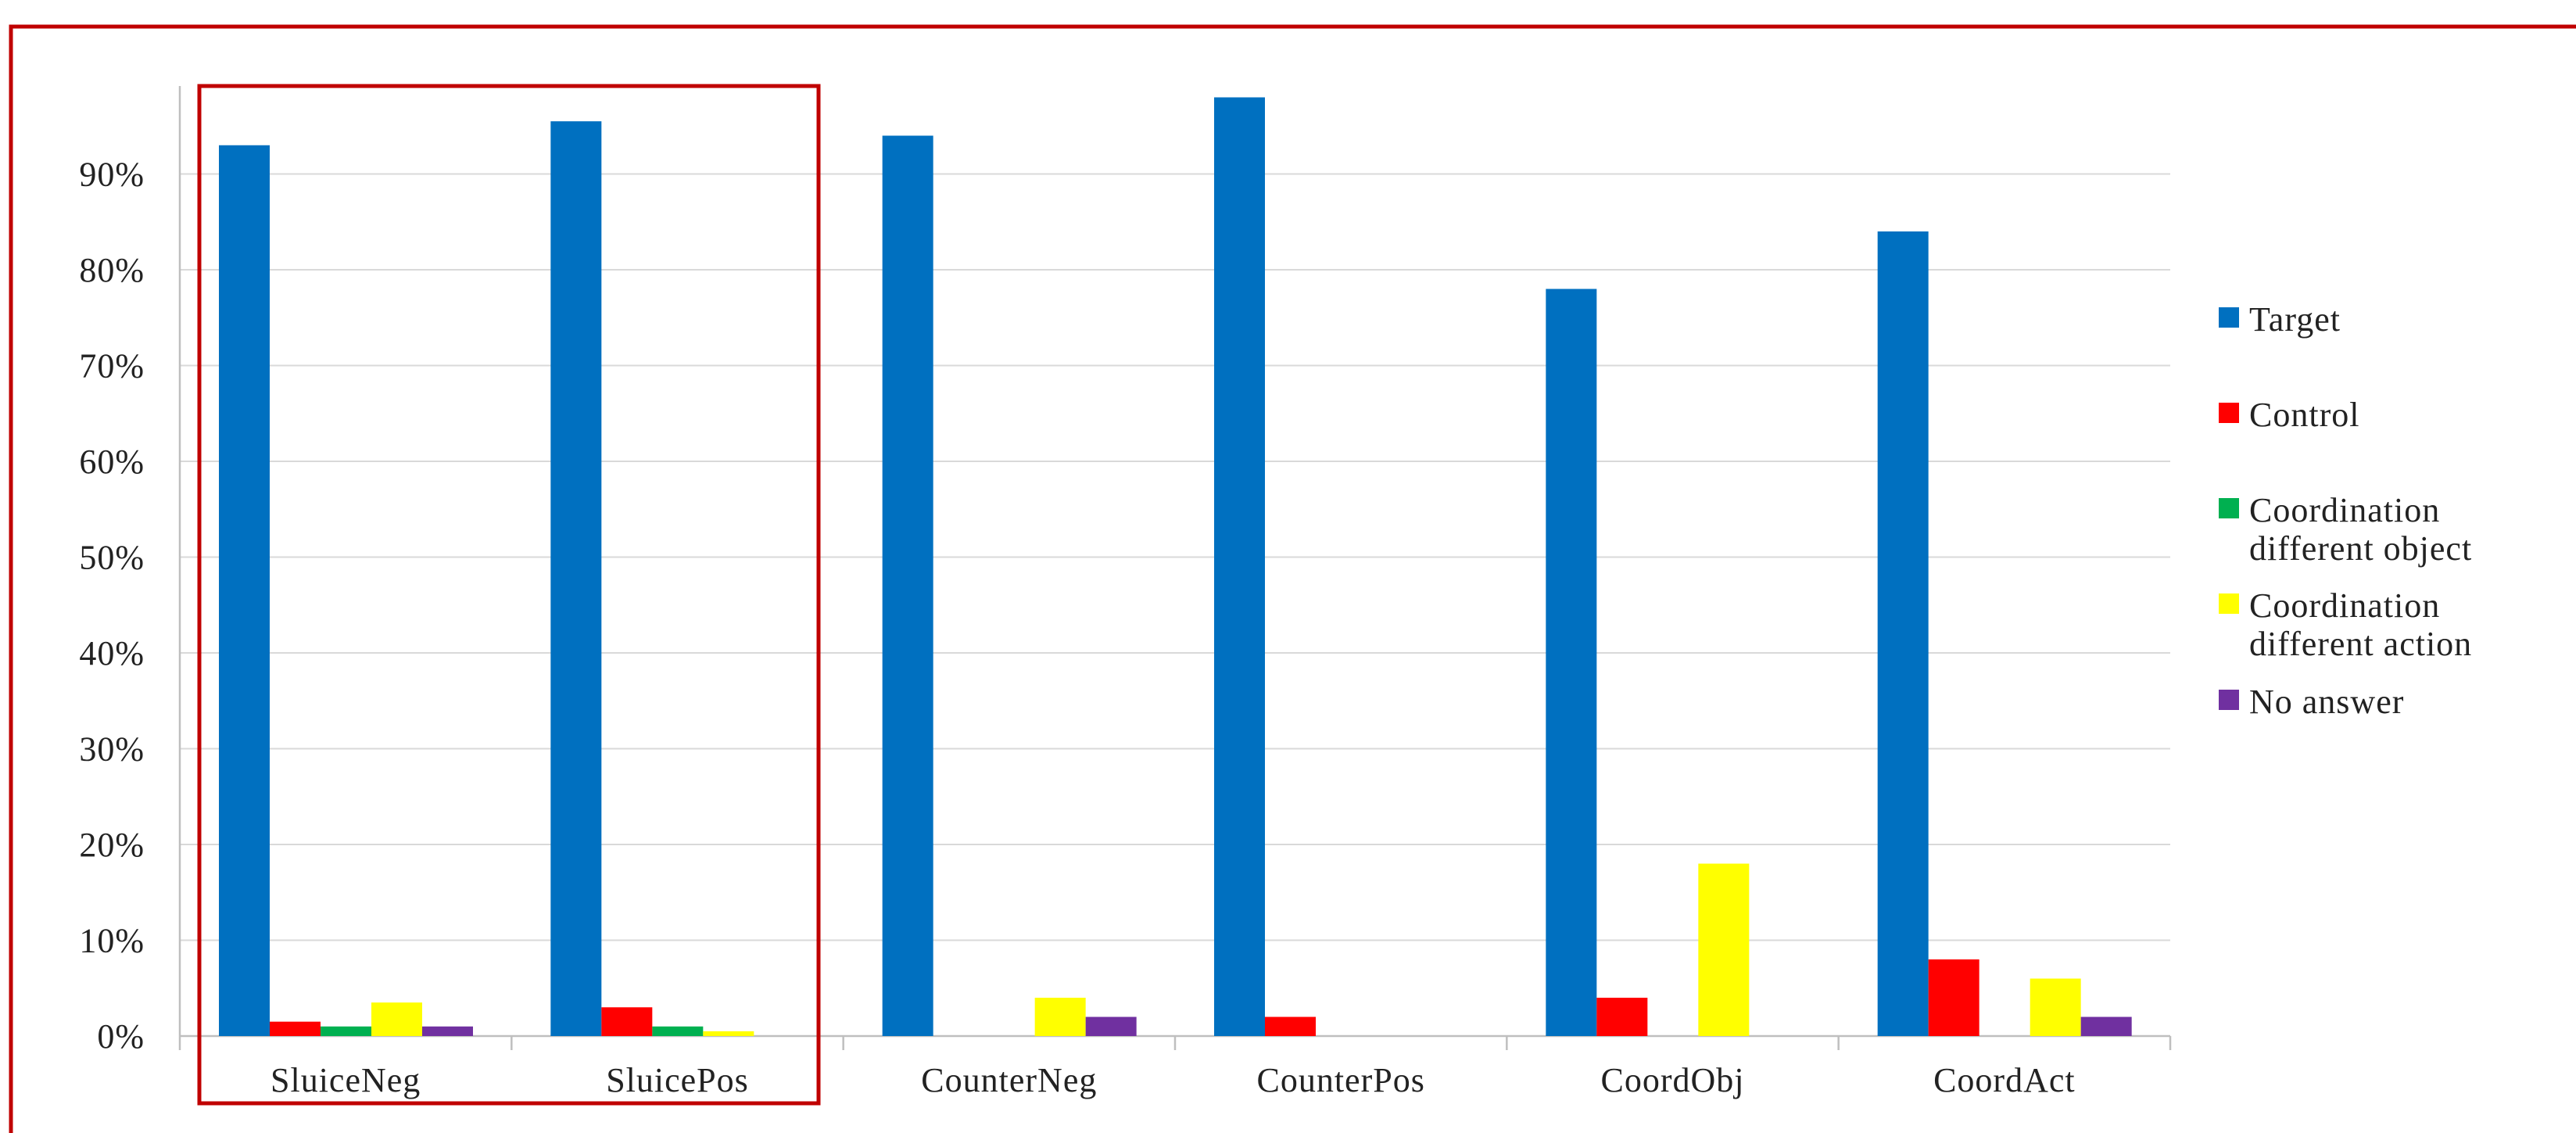  I want to click on bar-target-coordact, so click(1903, 633).